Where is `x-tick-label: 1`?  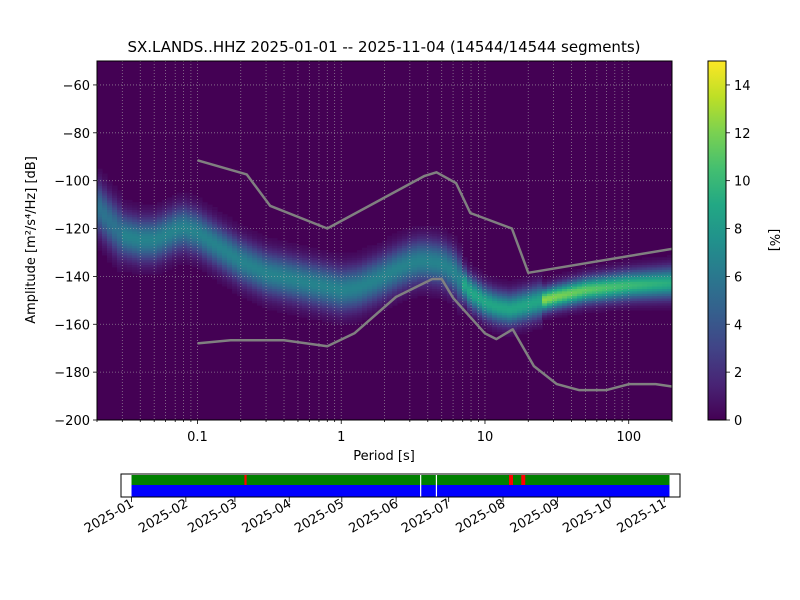
x-tick-label: 1 is located at coordinates (341, 437).